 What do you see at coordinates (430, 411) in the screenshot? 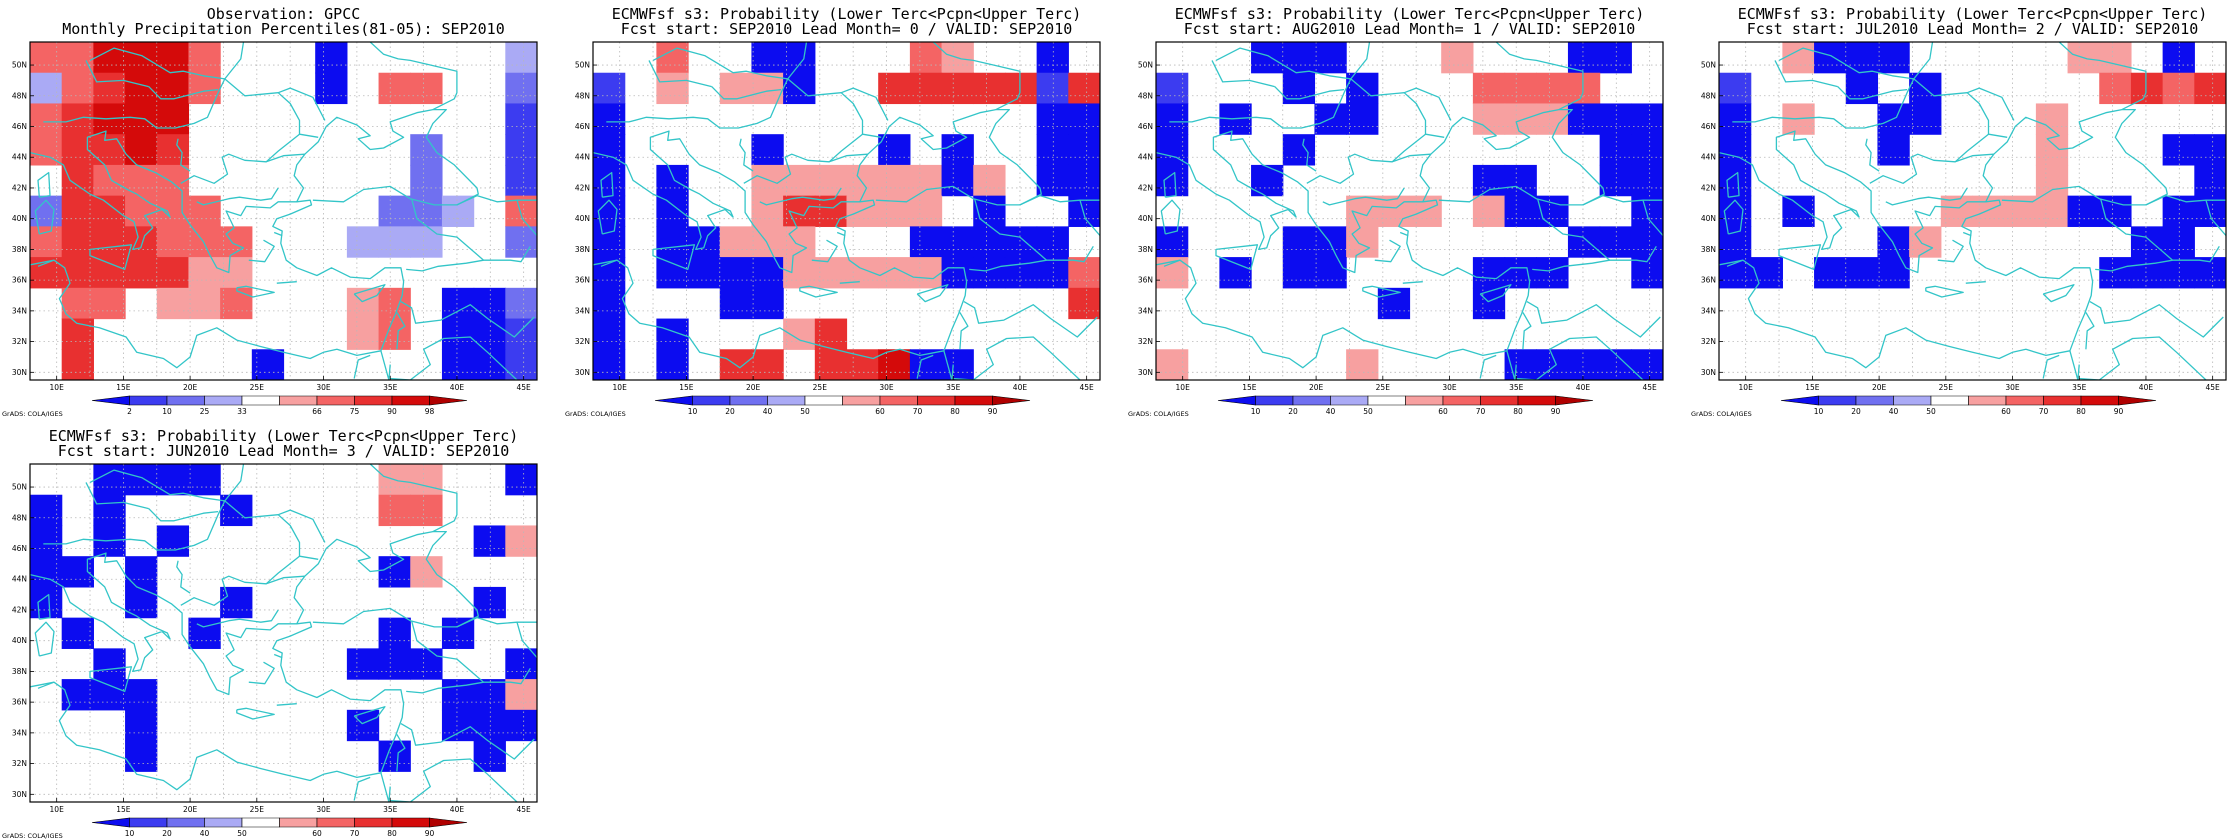
I see `colorbar-label: 98` at bounding box center [430, 411].